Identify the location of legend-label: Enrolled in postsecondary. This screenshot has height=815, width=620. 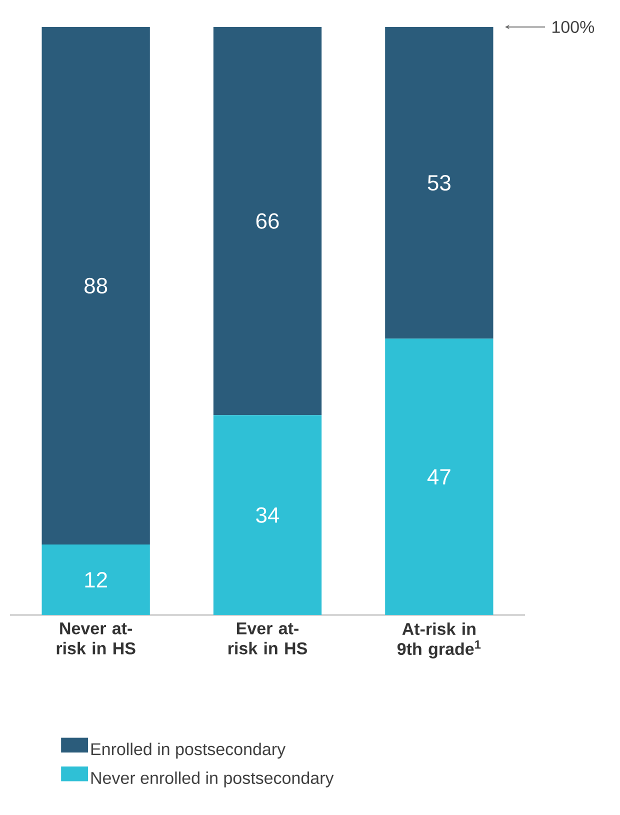
(188, 750).